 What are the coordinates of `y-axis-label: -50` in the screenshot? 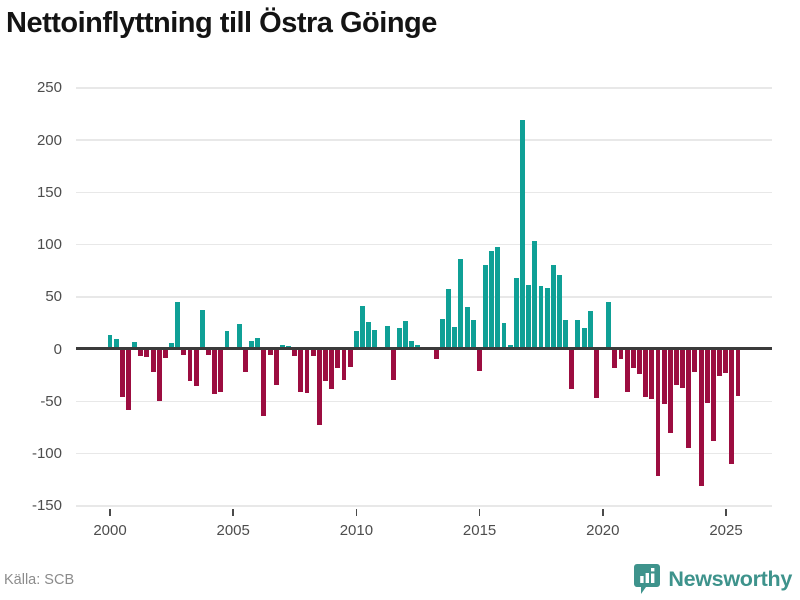 It's located at (51, 401).